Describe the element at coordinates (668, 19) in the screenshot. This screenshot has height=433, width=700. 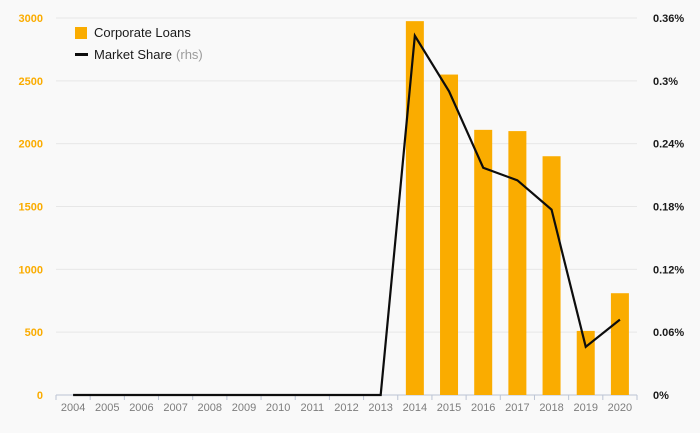
I see `right-axis-label-0.36%: 0.36%` at that location.